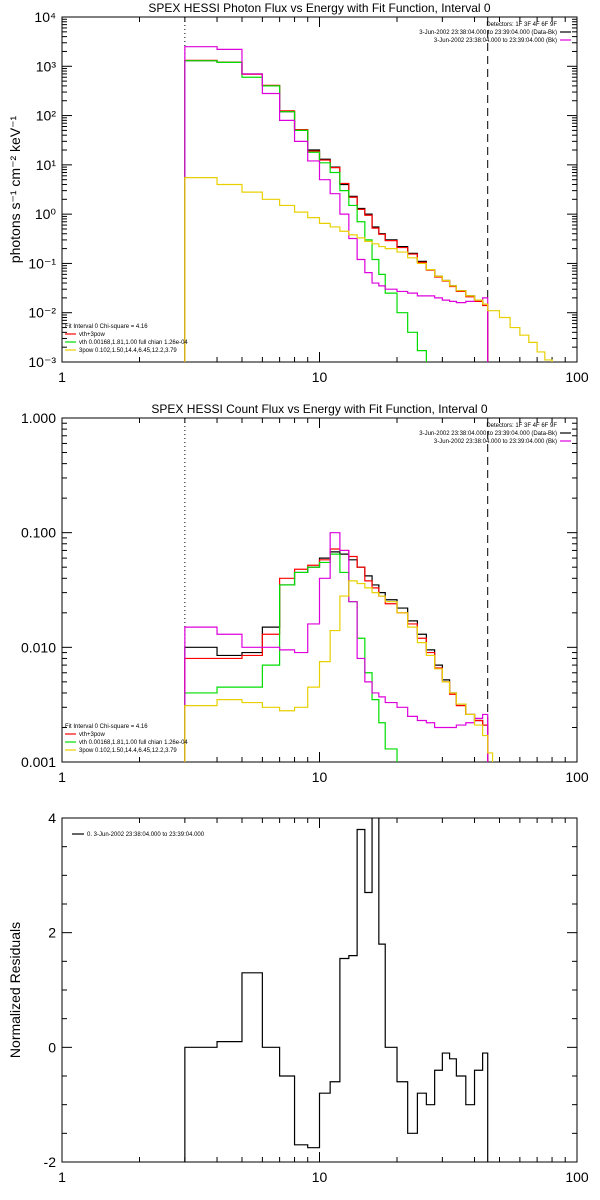  What do you see at coordinates (38, 647) in the screenshot?
I see `y-tick-label: 0.010` at bounding box center [38, 647].